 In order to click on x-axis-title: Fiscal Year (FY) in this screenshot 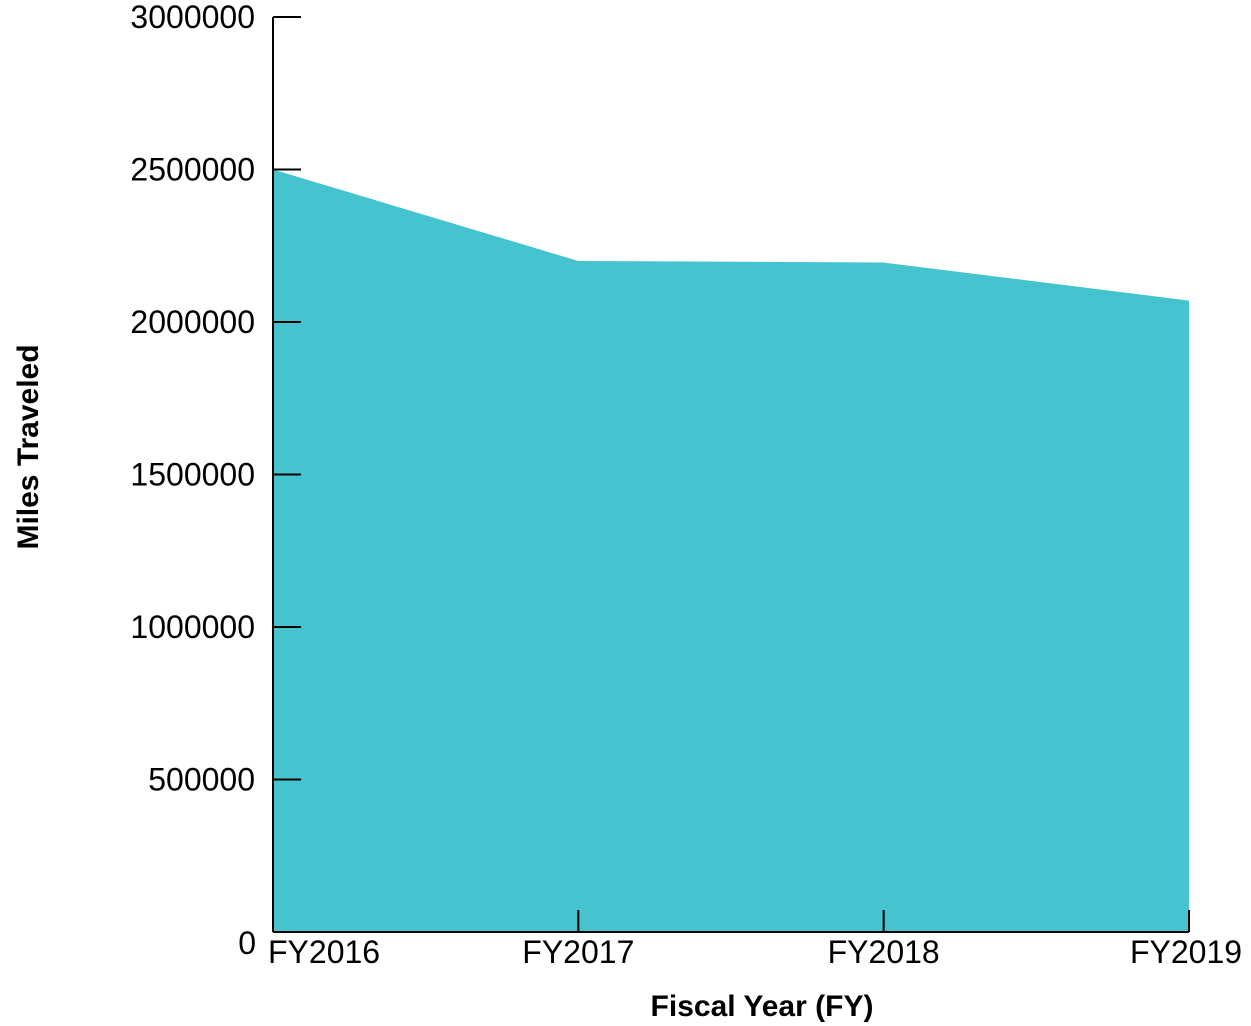, I will do `click(762, 1006)`.